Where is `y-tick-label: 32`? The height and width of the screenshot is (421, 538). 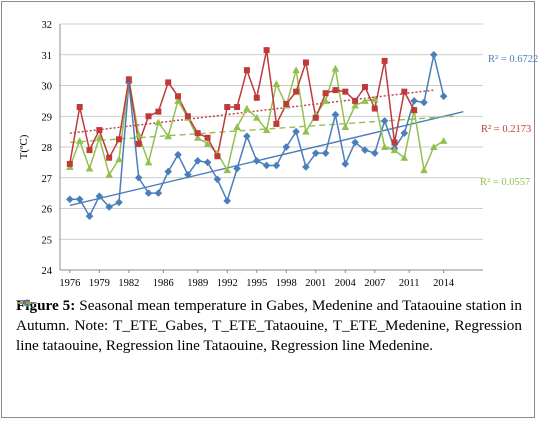 y-tick-label: 32 is located at coordinates (47, 25).